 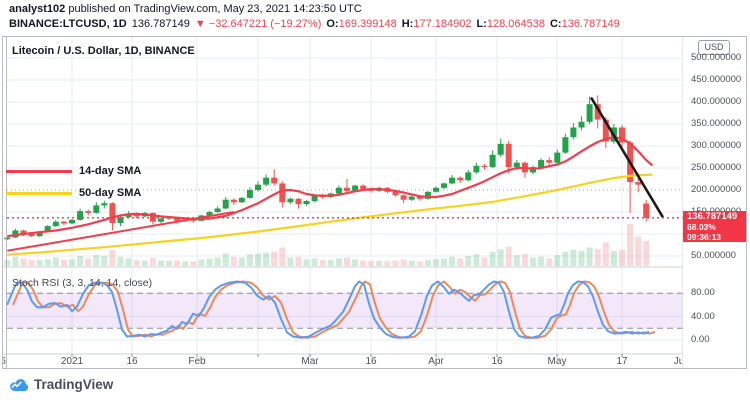 I want to click on time-tick-label: 17, so click(x=622, y=361).